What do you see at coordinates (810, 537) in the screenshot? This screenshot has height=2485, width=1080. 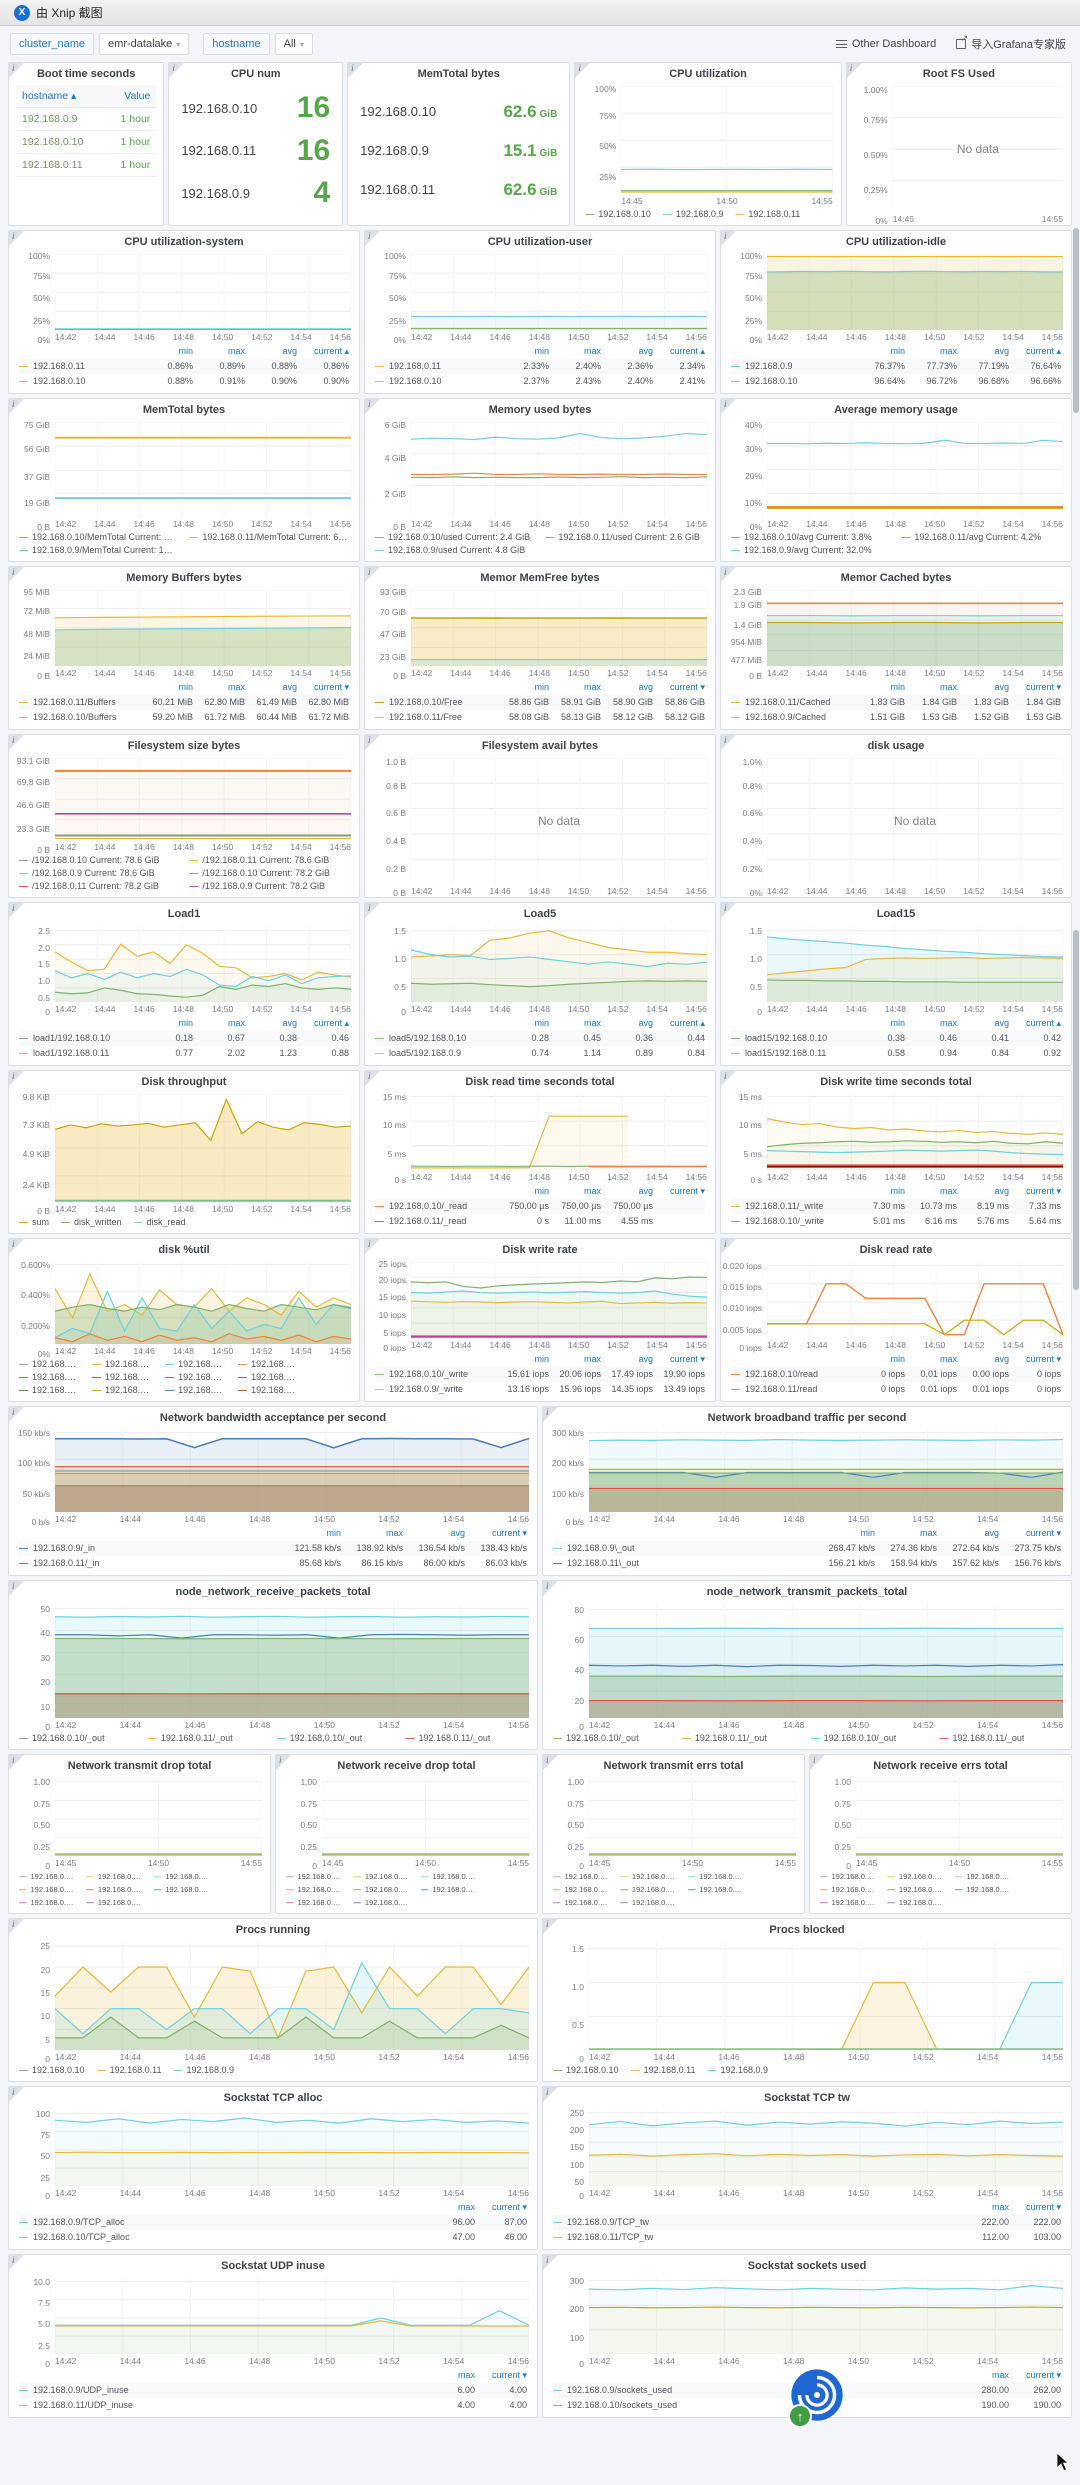 I see `legend-item: — 192.168.0.10/avg Current: 3.8%` at bounding box center [810, 537].